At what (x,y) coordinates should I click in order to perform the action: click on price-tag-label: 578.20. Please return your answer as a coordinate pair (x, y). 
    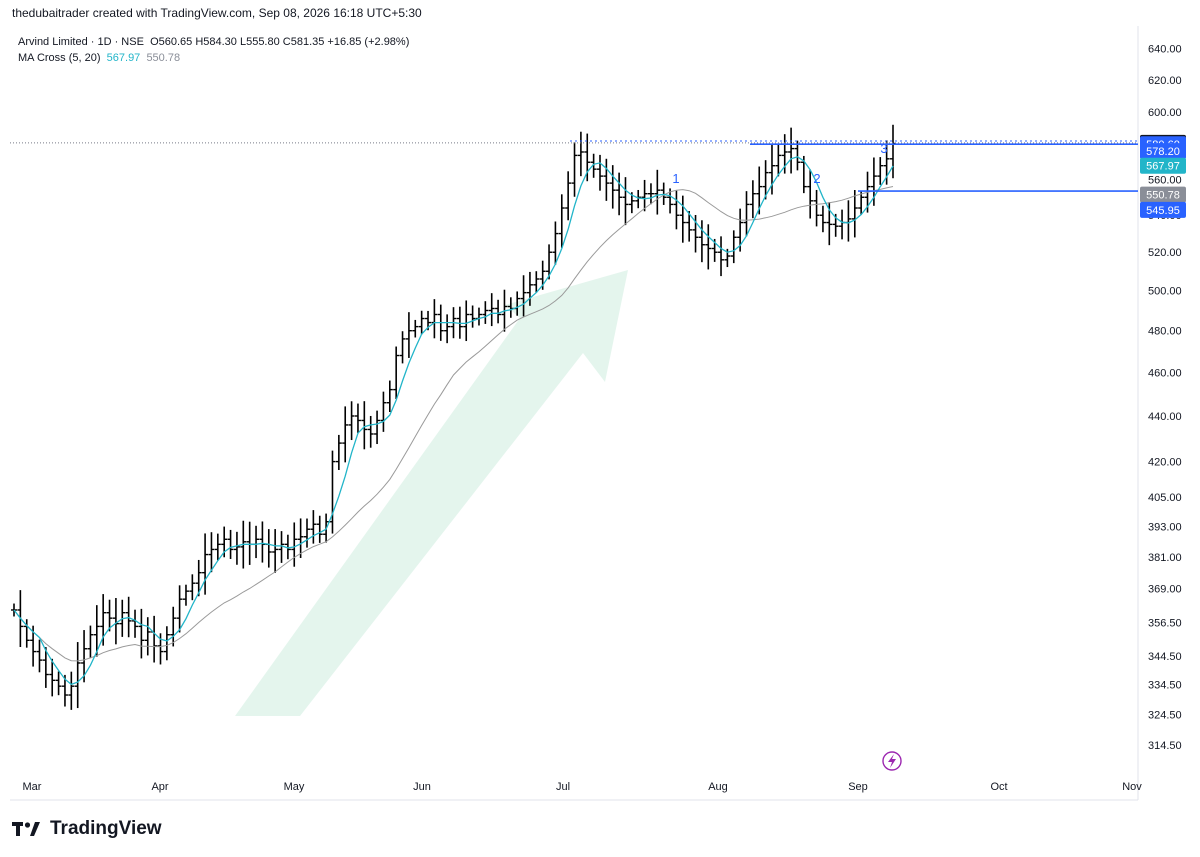
    Looking at the image, I should click on (1163, 152).